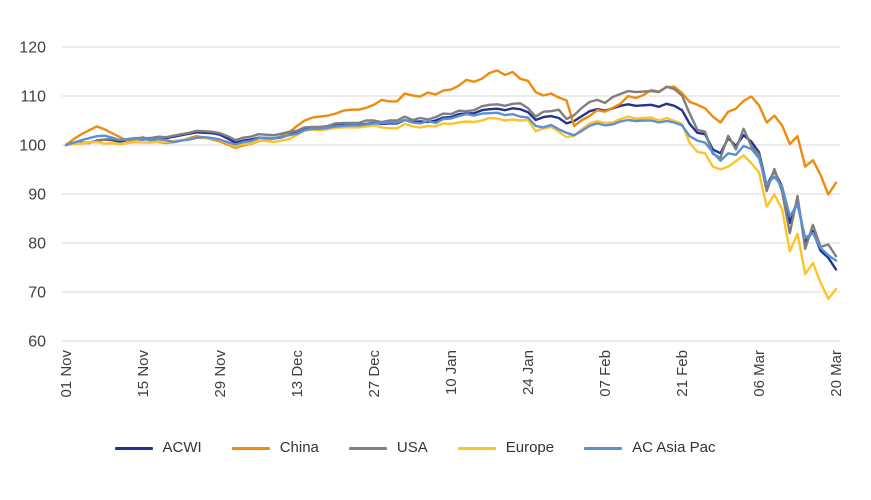 The width and height of the screenshot is (871, 500). Describe the element at coordinates (66, 374) in the screenshot. I see `x-axis-label-01-nov: 01 Nov` at that location.